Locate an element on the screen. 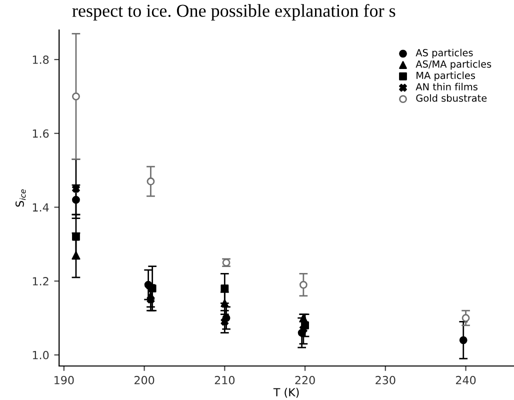 The width and height of the screenshot is (514, 400). y-axis-title: S$_{ice}$ is located at coordinates (21, 198).